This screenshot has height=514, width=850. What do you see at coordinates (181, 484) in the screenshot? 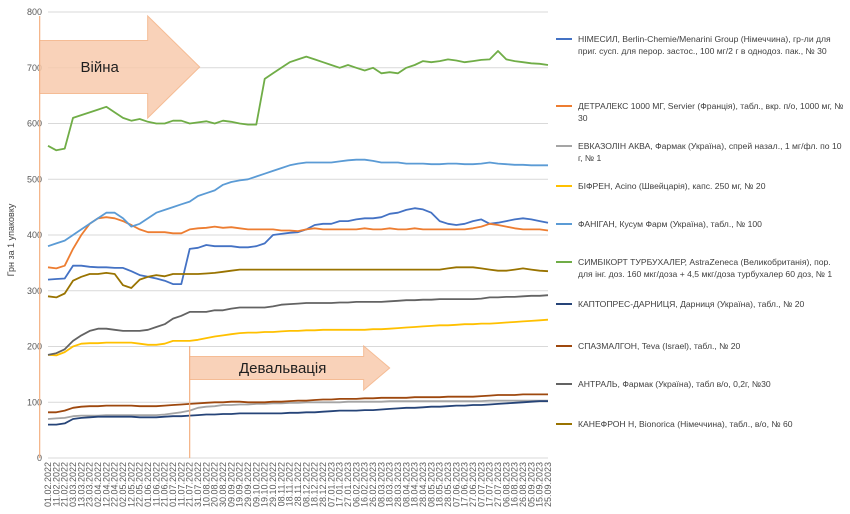
I see `x-tick-label: 11.07.2022` at bounding box center [181, 484].